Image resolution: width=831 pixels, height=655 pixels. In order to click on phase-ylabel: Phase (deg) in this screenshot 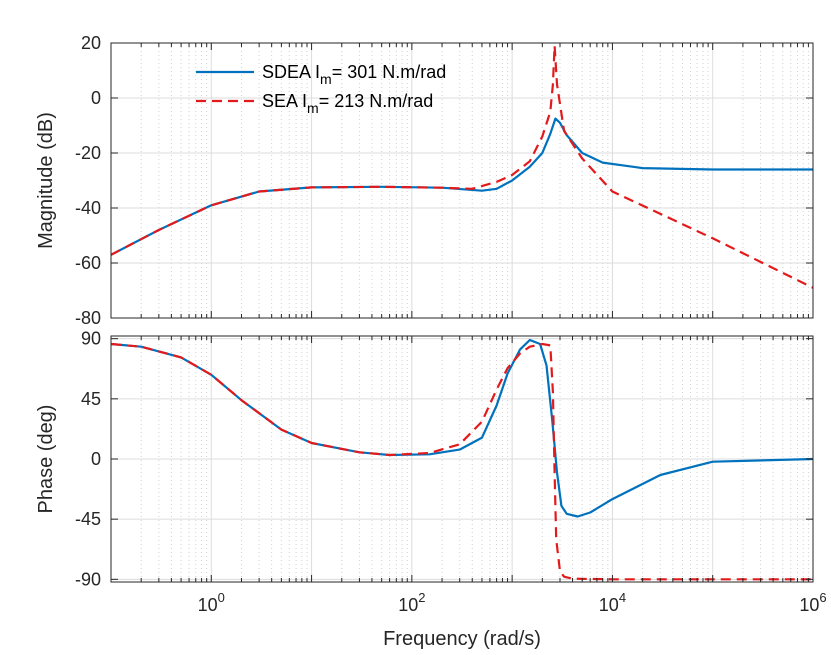, I will do `click(46, 459)`.